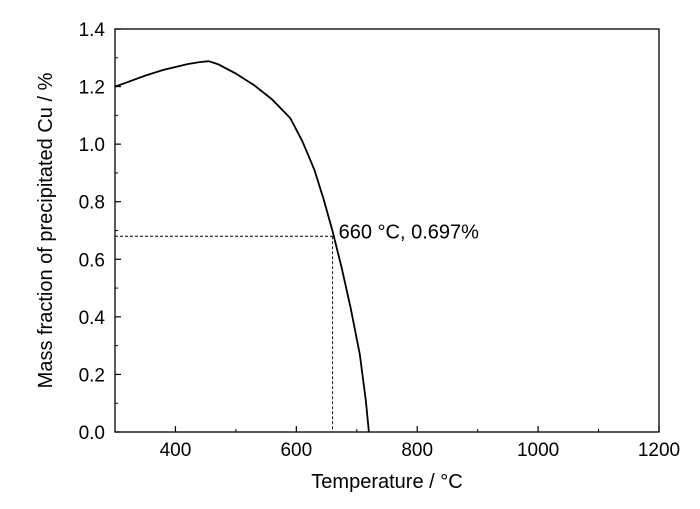 The image size is (700, 509). I want to click on x-tick-label: 800, so click(417, 450).